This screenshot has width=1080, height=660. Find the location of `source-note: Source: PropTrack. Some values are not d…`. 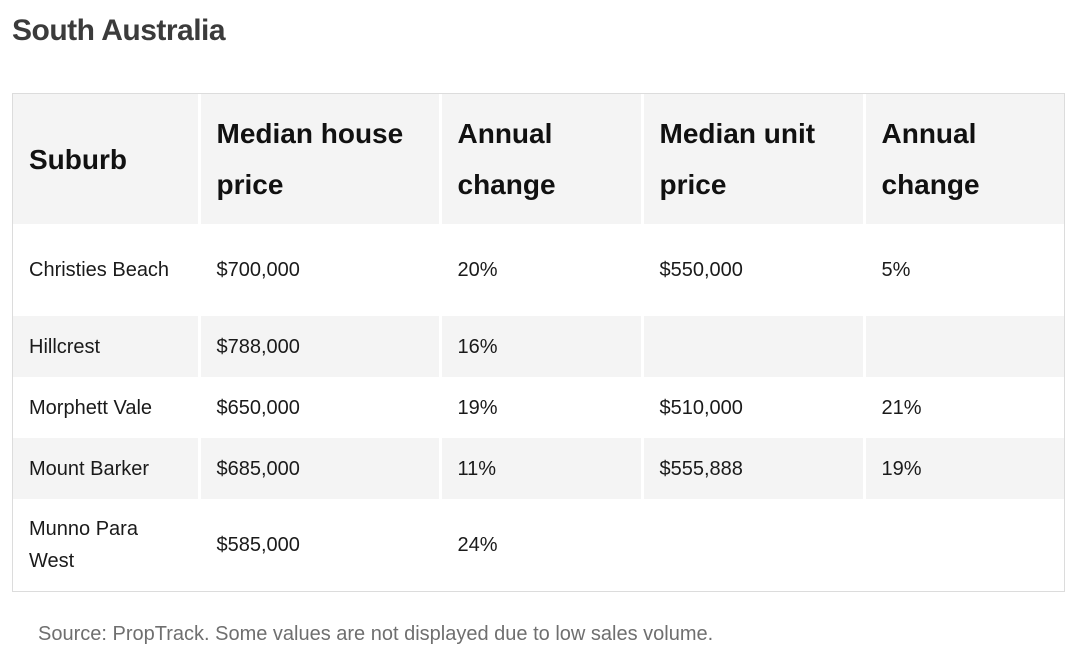

source-note: Source: PropTrack. Some values are not d… is located at coordinates (376, 634).